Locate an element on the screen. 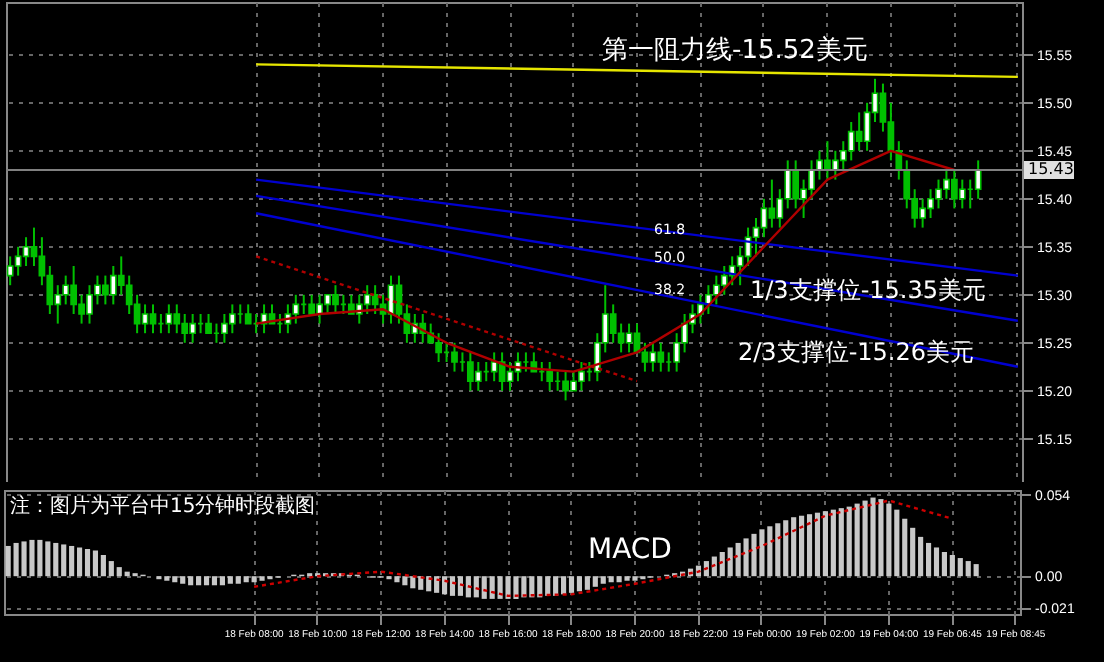  annotation: MACD is located at coordinates (630, 550).